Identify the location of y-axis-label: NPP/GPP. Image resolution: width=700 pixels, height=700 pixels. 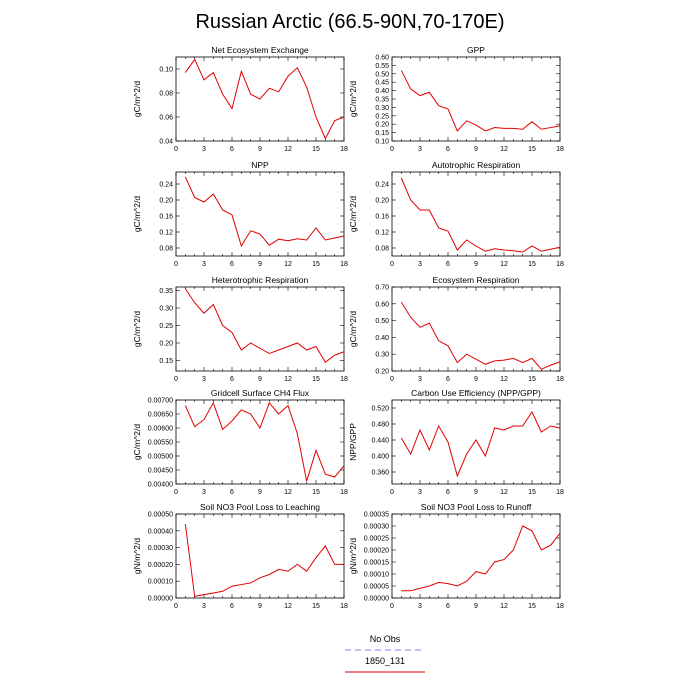
(353, 442).